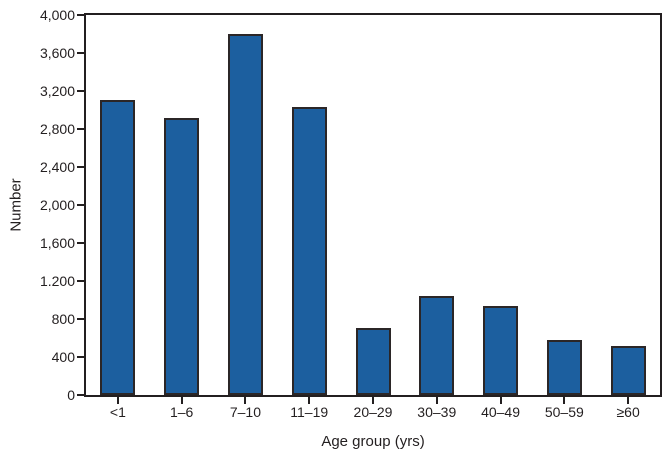 The image size is (671, 458). What do you see at coordinates (117, 412) in the screenshot?
I see `x-tick-label: <1` at bounding box center [117, 412].